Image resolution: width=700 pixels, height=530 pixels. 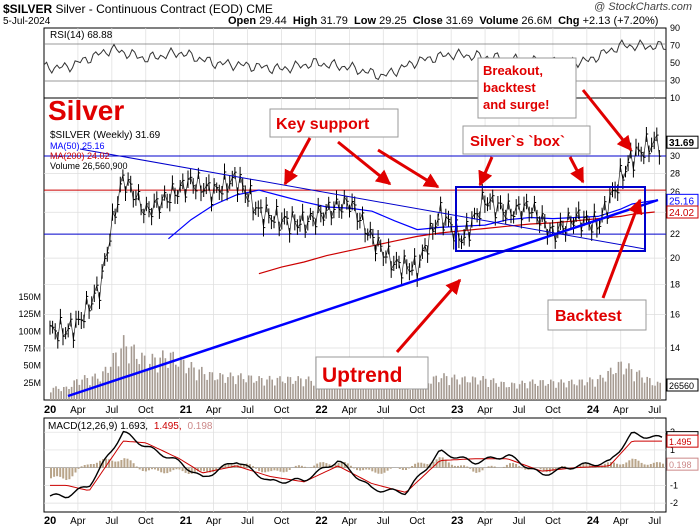 I want to click on low-label: Low, so click(x=365, y=21).